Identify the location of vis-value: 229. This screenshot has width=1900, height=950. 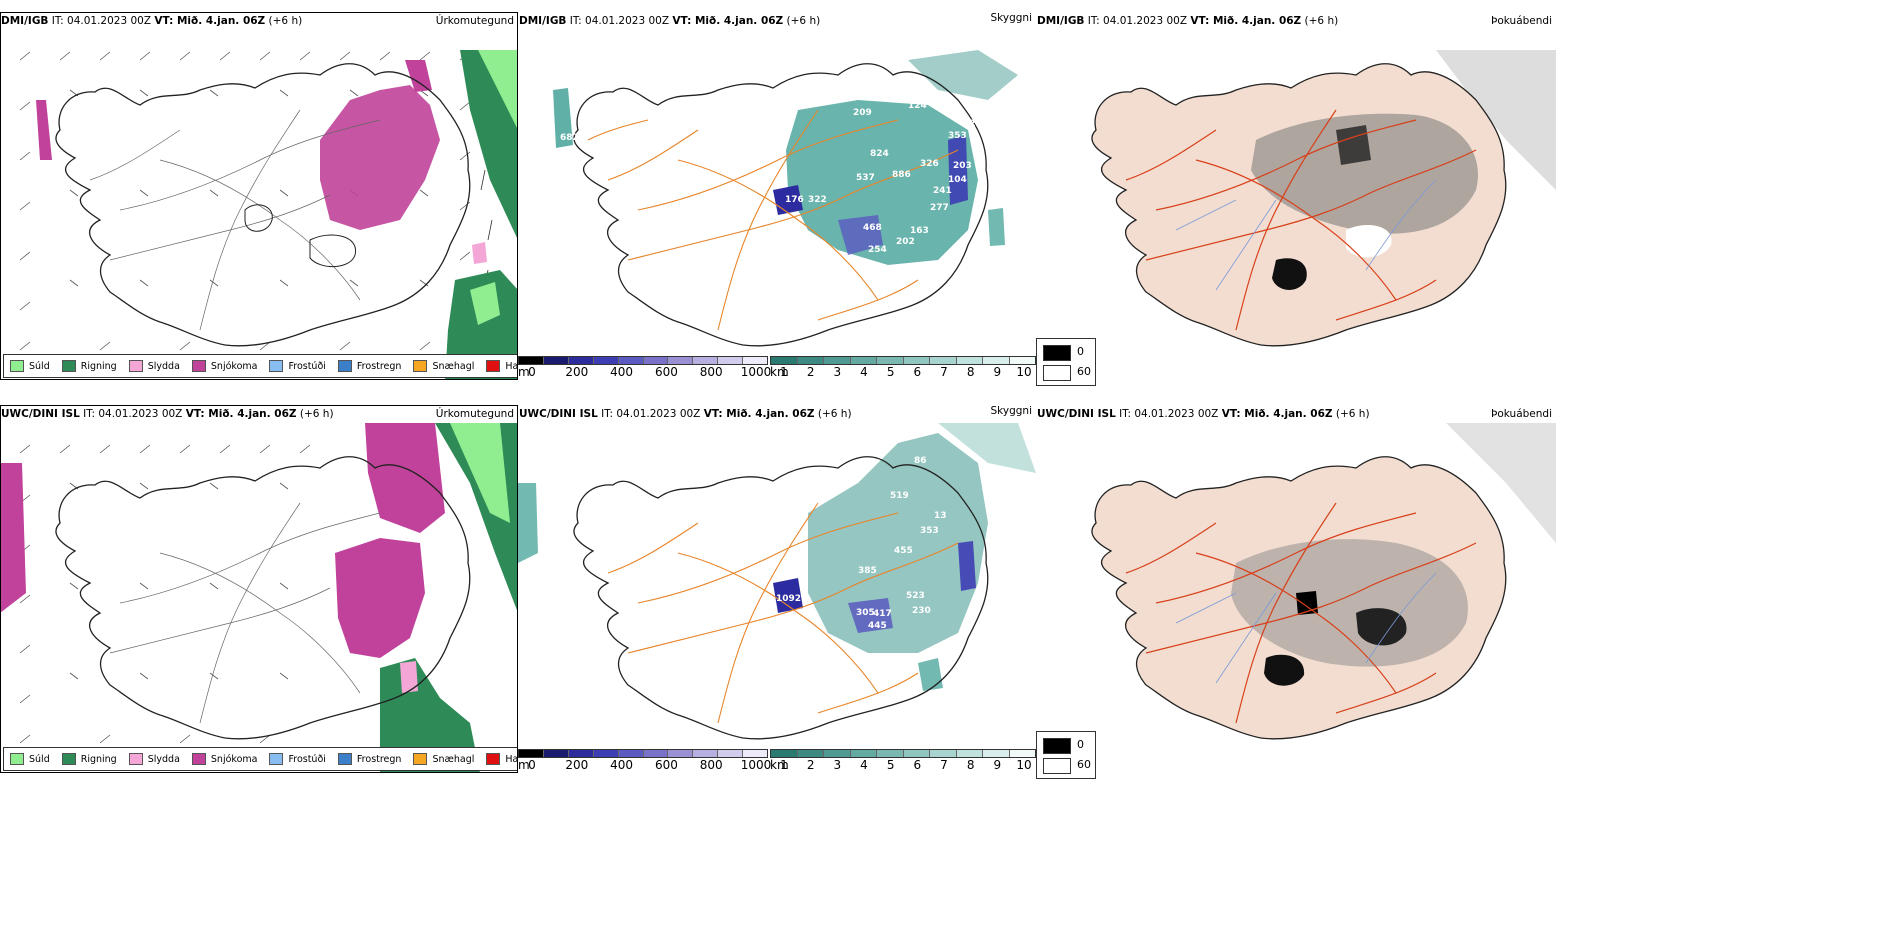
(972, 124).